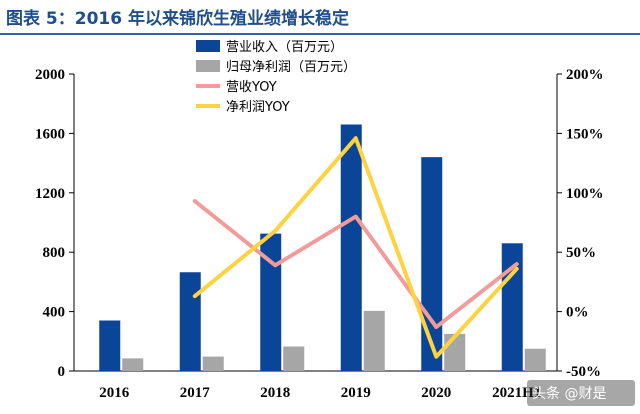  What do you see at coordinates (208, 66) in the screenshot?
I see `legend-swatch-profit-bar` at bounding box center [208, 66].